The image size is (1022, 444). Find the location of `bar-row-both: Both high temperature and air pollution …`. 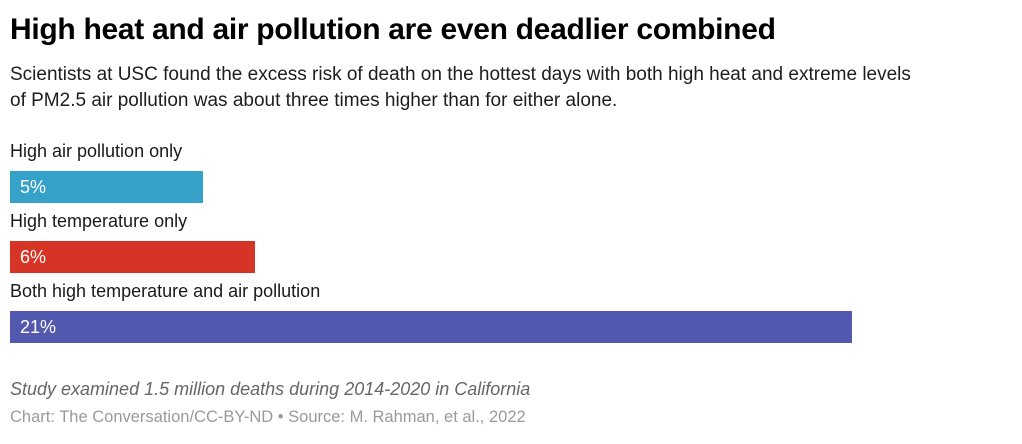

bar-row-both: Both high temperature and air pollution … is located at coordinates (511, 312).